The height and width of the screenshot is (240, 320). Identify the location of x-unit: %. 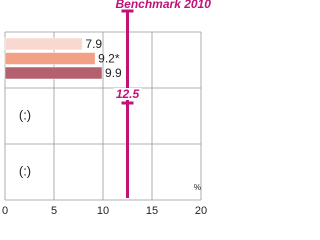
(197, 187).